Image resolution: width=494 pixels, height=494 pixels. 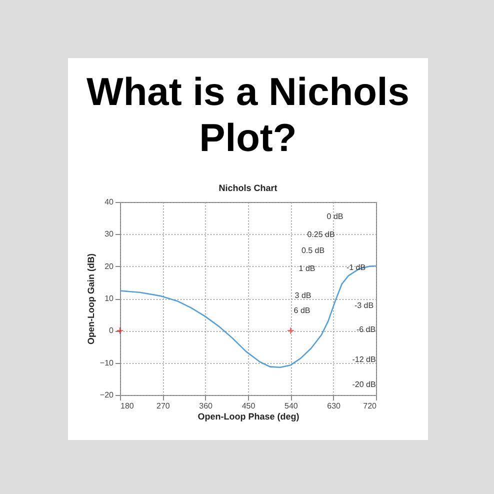 What do you see at coordinates (109, 266) in the screenshot?
I see `y-tick-label: 20` at bounding box center [109, 266].